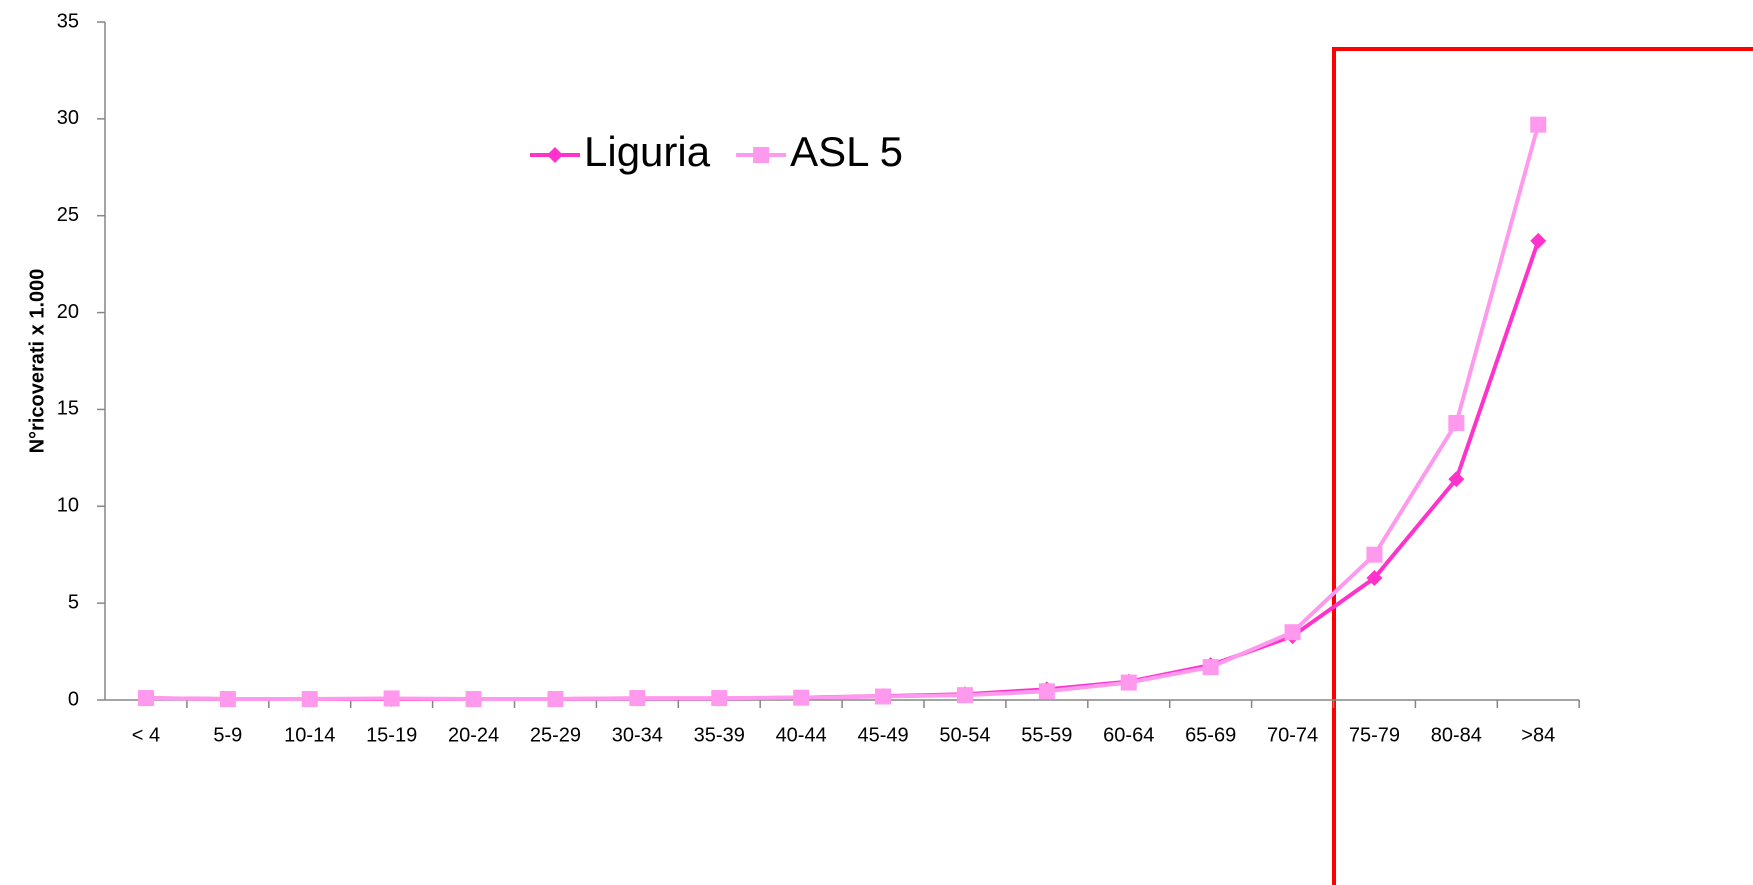 The image size is (1753, 885). I want to click on x-tick-label: 60-64, so click(1128, 735).